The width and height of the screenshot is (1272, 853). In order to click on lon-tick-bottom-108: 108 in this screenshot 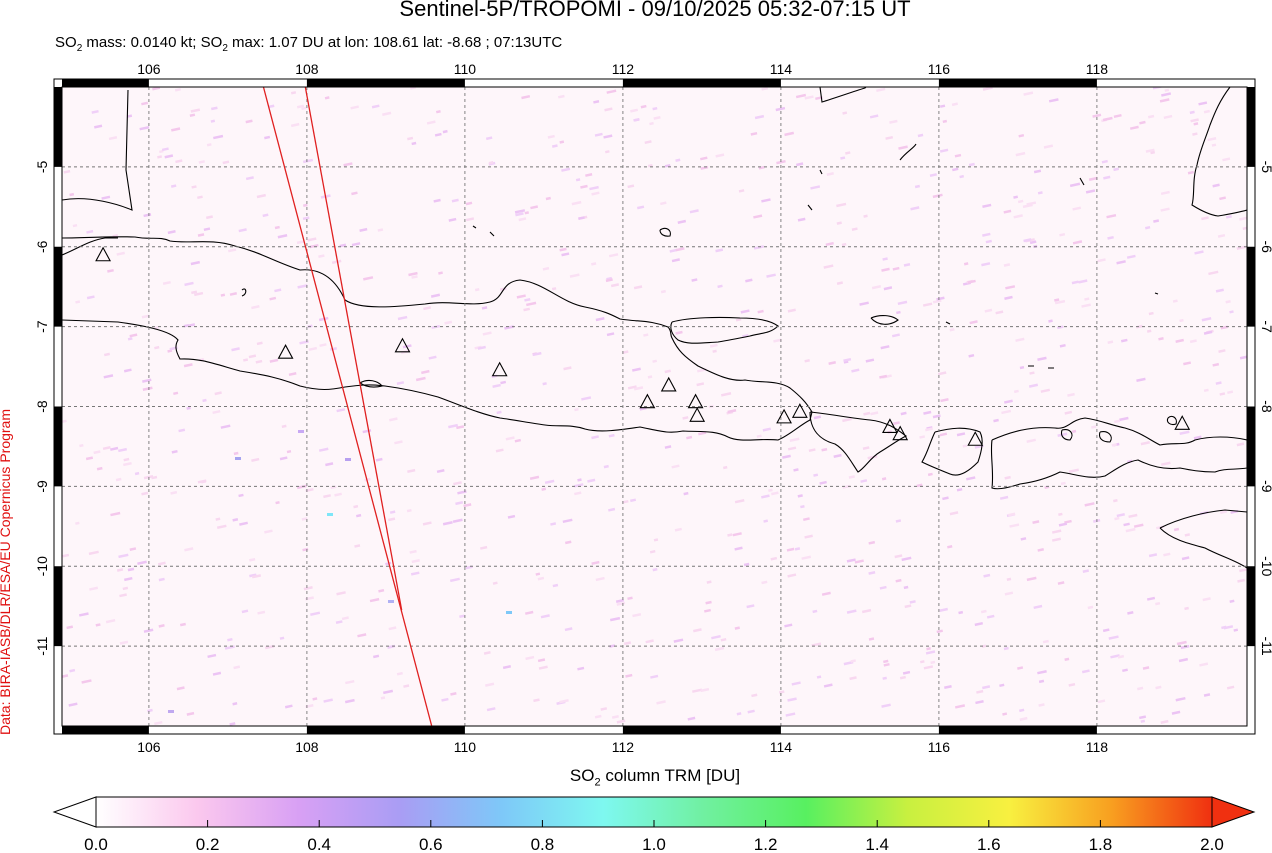, I will do `click(307, 747)`.